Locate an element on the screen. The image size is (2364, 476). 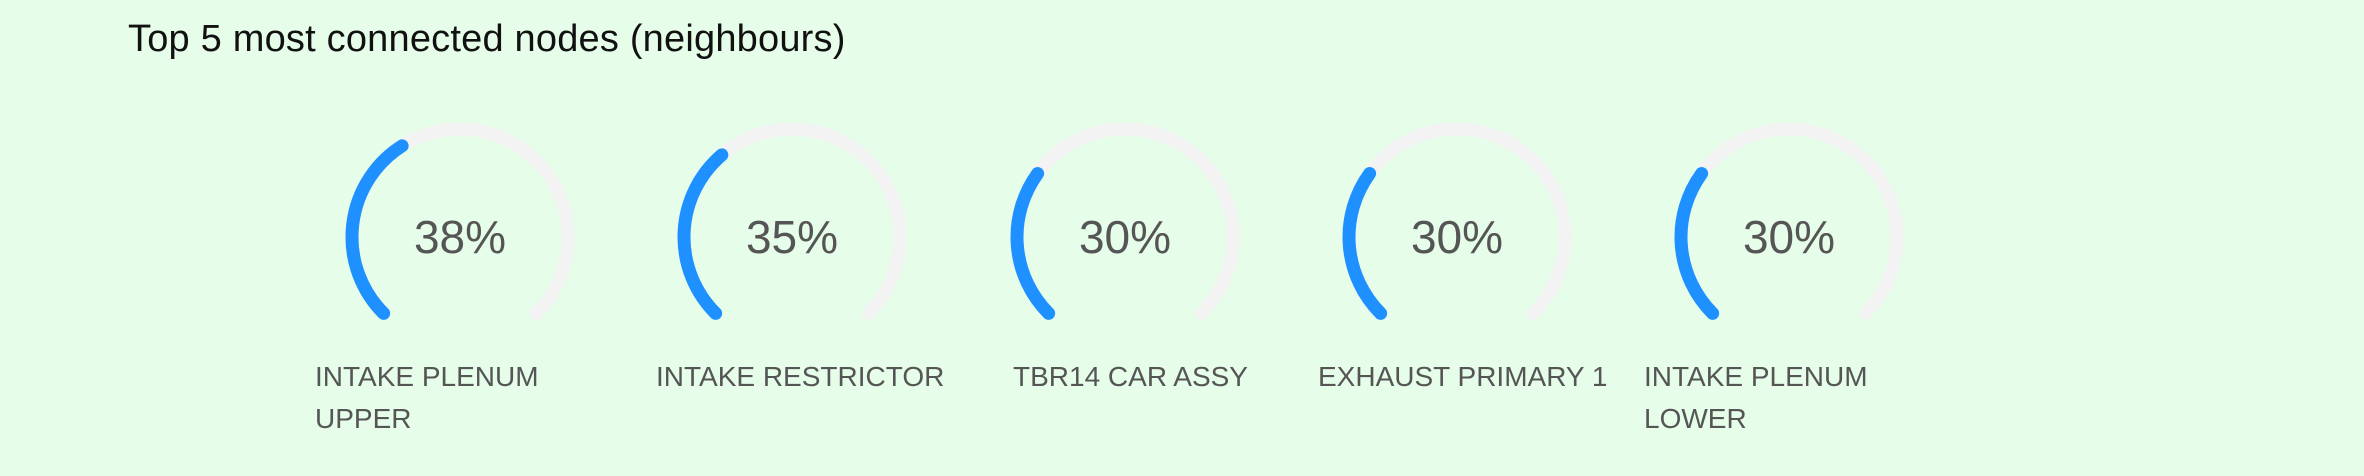
gauge-label: TBR14 CAR ASSY is located at coordinates (1130, 376).